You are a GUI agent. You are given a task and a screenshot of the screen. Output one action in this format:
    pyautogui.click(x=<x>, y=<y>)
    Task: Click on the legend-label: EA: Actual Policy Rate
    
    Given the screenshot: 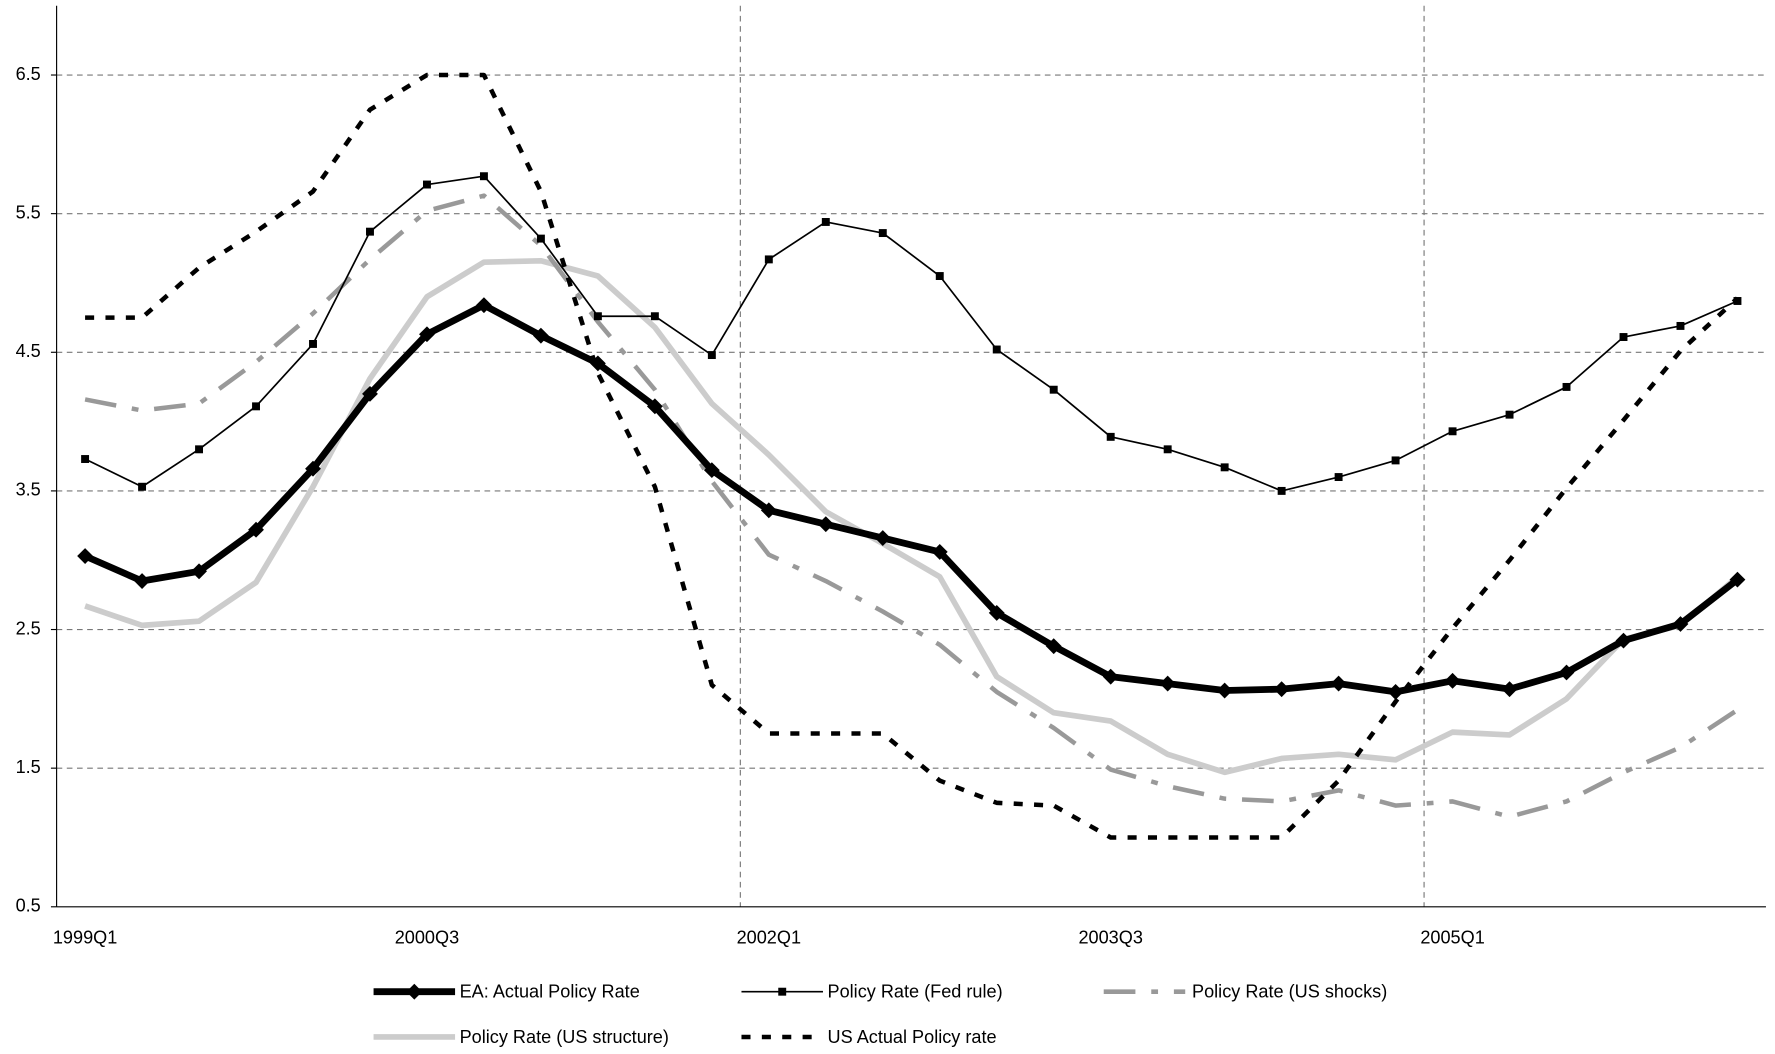 What is the action you would take?
    pyautogui.click(x=550, y=992)
    